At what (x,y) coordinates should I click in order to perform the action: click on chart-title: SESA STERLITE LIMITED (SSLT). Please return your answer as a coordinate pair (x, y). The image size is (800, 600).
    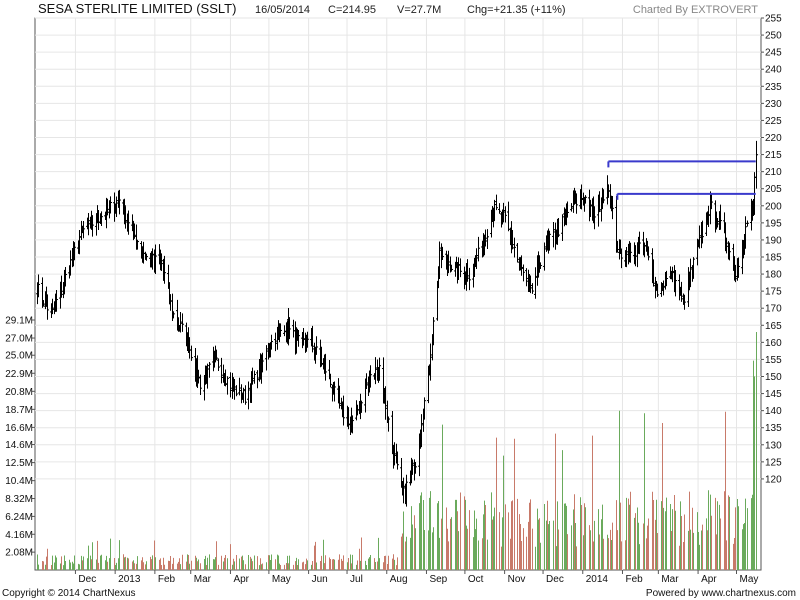
    Looking at the image, I should click on (137, 8).